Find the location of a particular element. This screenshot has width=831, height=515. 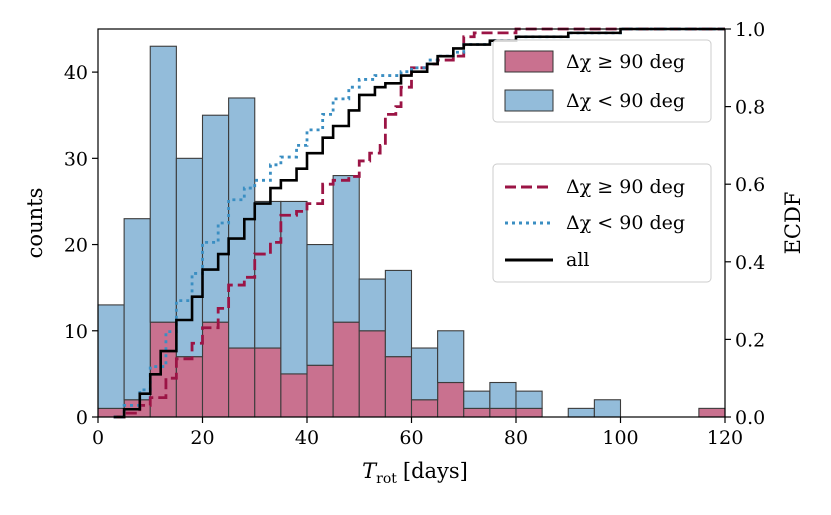

y-axis-label-left: counts is located at coordinates (35, 223).